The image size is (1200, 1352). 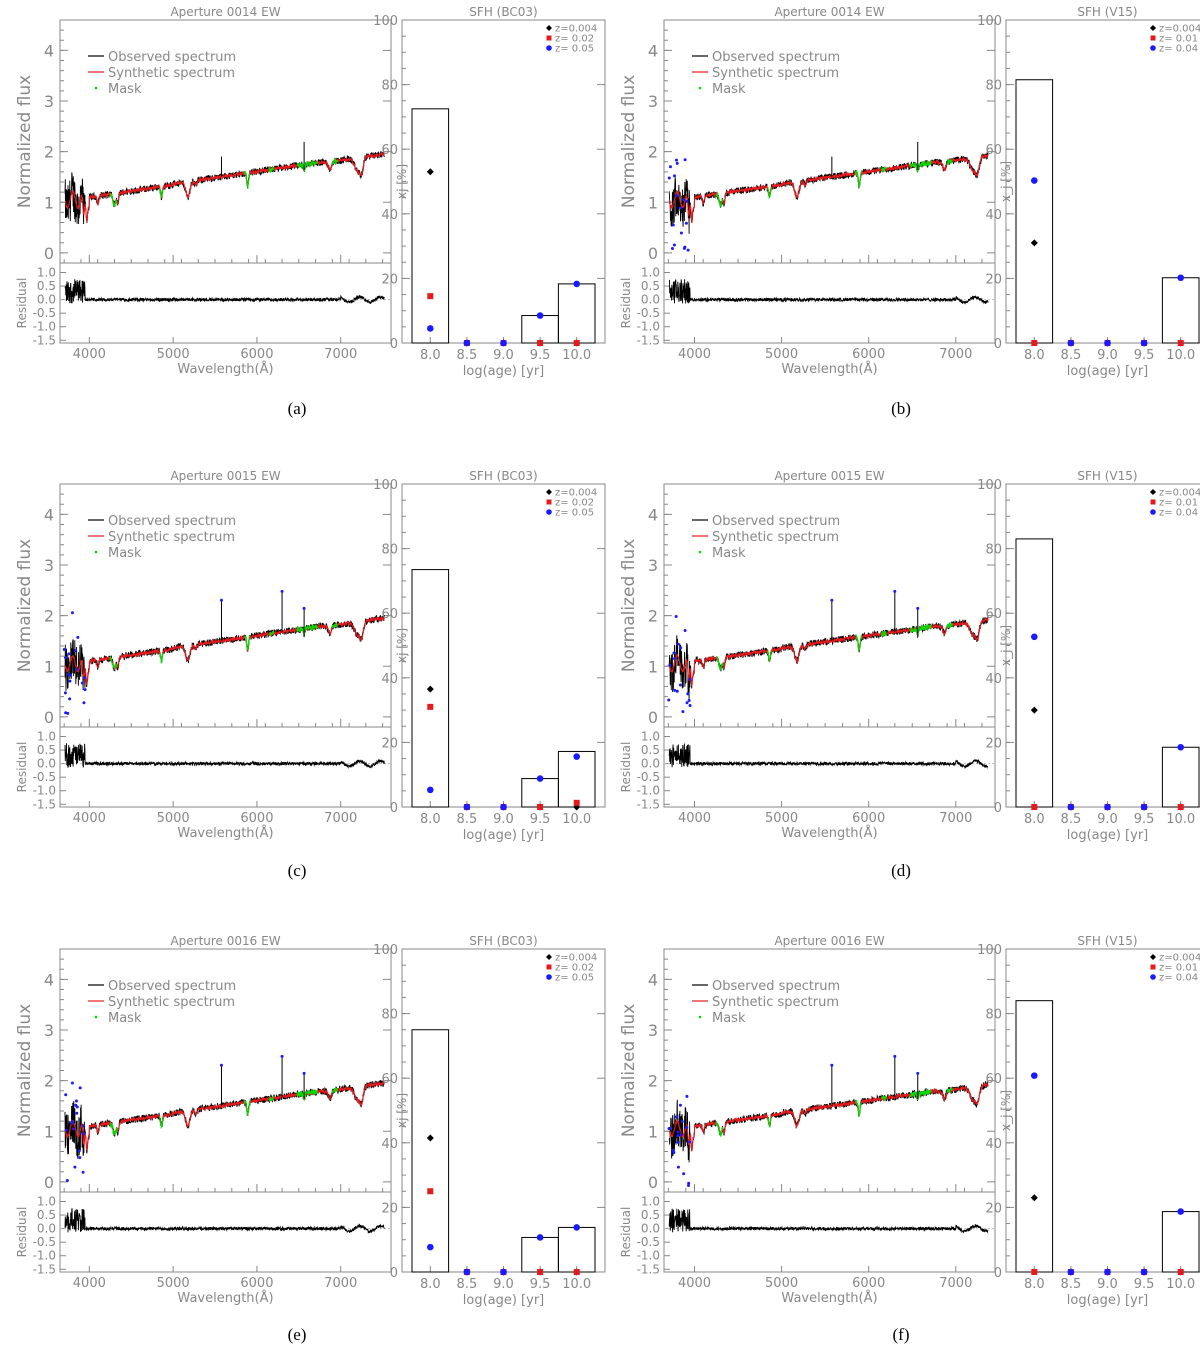 I want to click on legend-marker-z2, so click(x=549, y=38).